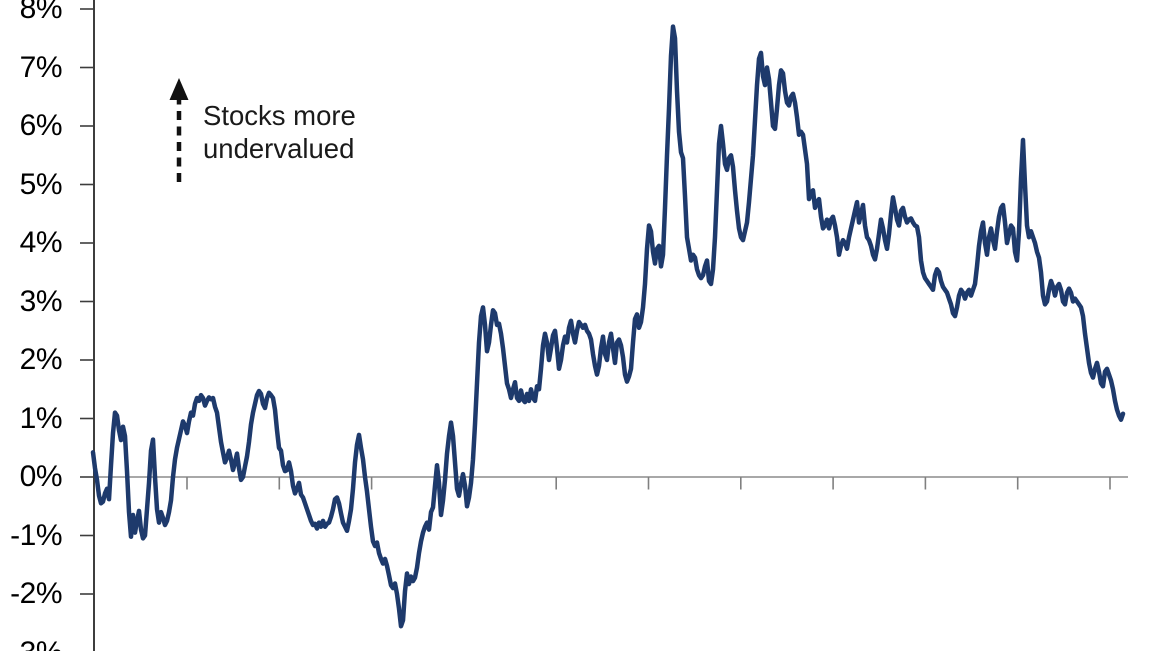 The height and width of the screenshot is (651, 1157). Describe the element at coordinates (41, 301) in the screenshot. I see `y-axis-label-3%: 3%` at that location.